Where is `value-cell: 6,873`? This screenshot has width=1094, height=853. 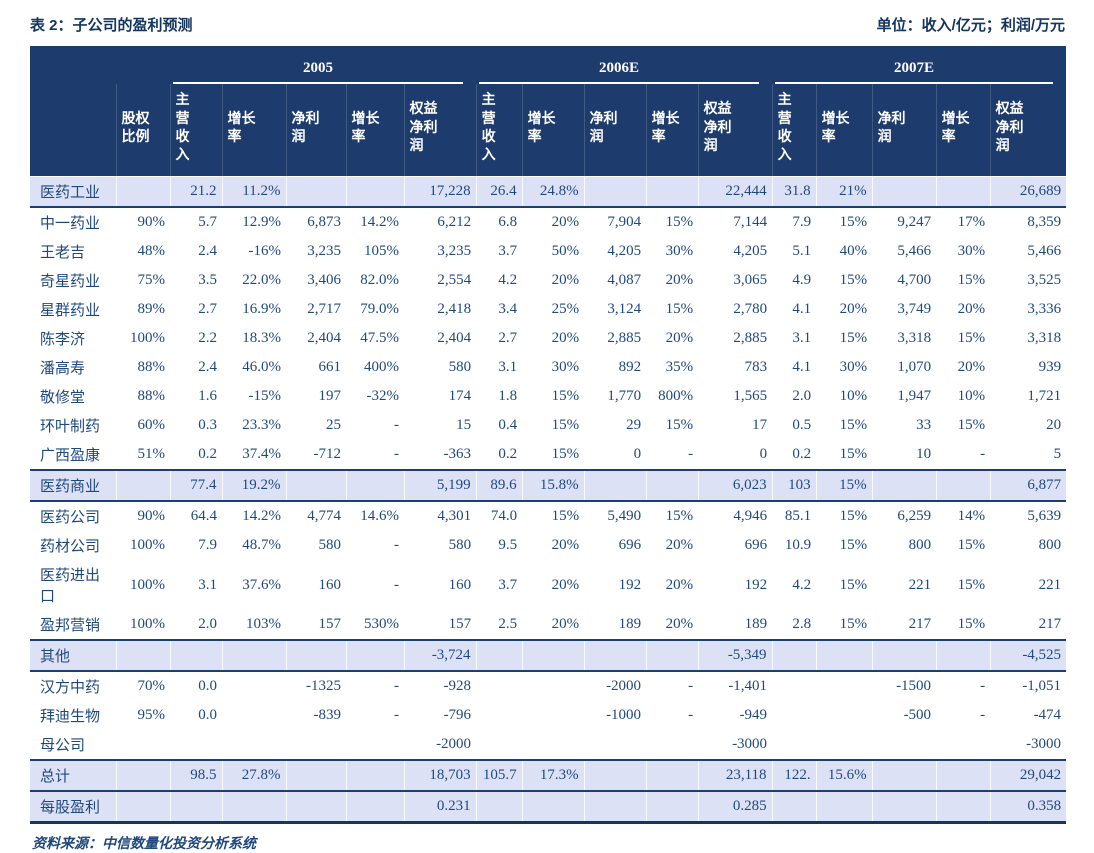
value-cell: 6,873 is located at coordinates (316, 222).